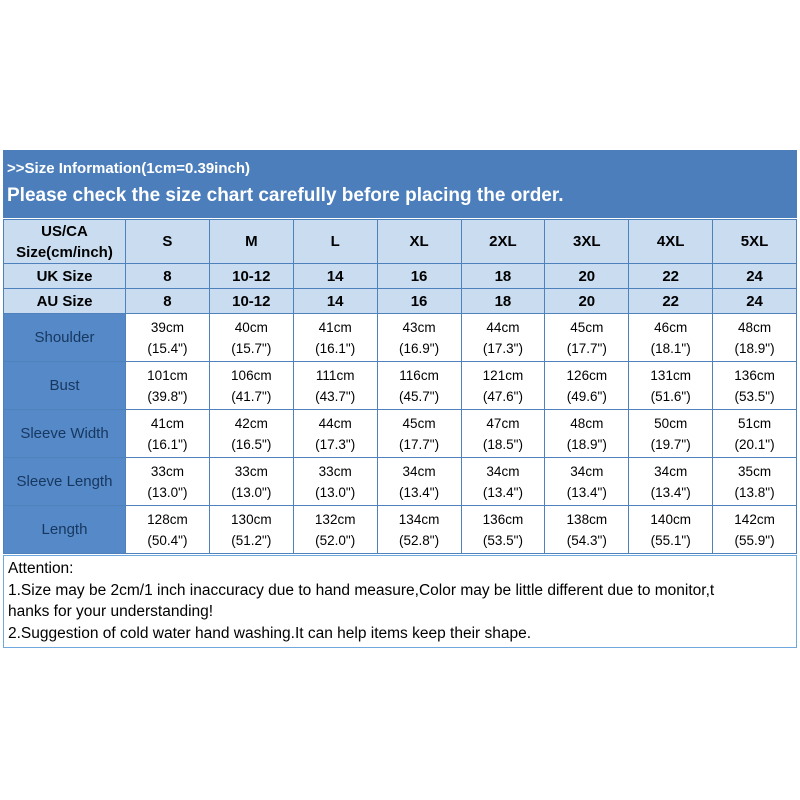 This screenshot has height=800, width=800. Describe the element at coordinates (335, 276) in the screenshot. I see `uk-size-value: 14` at that location.